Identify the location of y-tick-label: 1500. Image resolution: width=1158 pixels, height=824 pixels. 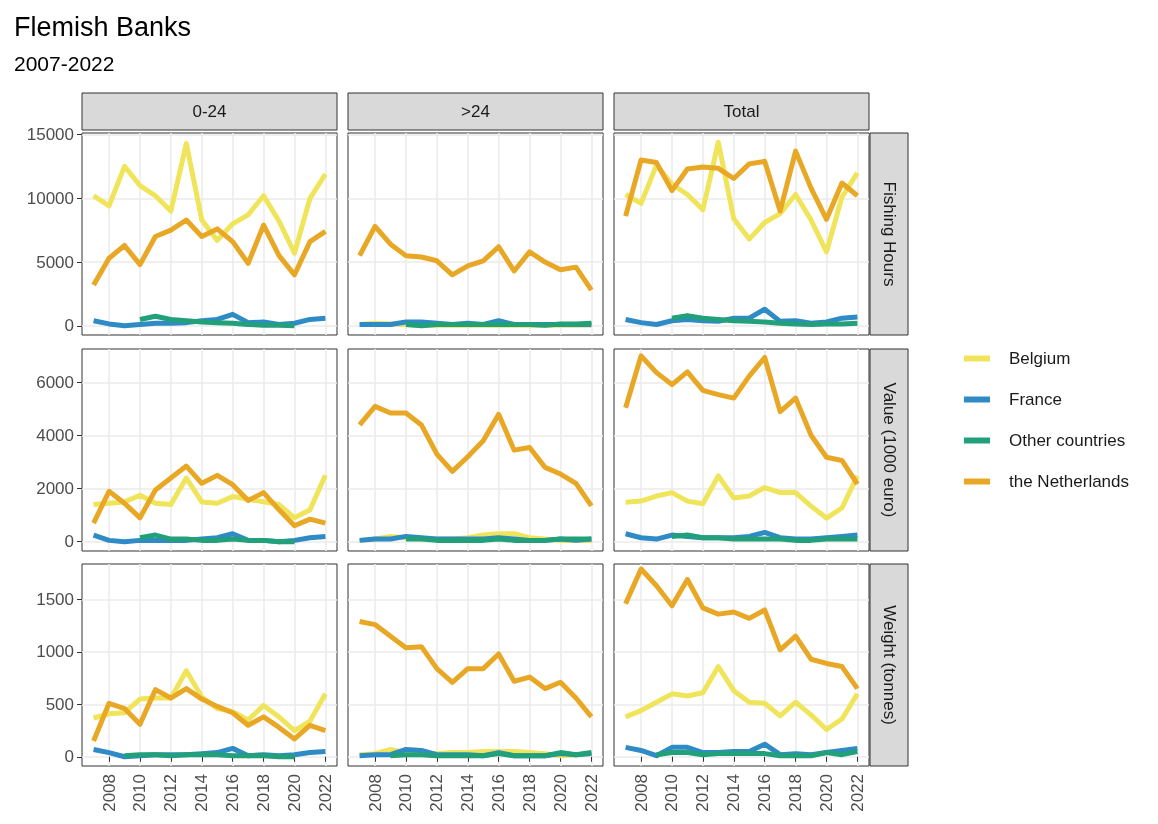
(55, 599).